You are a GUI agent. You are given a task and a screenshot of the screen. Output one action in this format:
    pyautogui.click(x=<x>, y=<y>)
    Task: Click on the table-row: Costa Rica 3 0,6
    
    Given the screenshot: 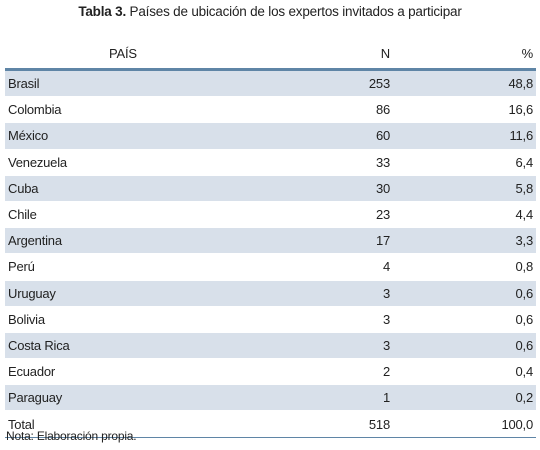 What is the action you would take?
    pyautogui.click(x=270, y=346)
    